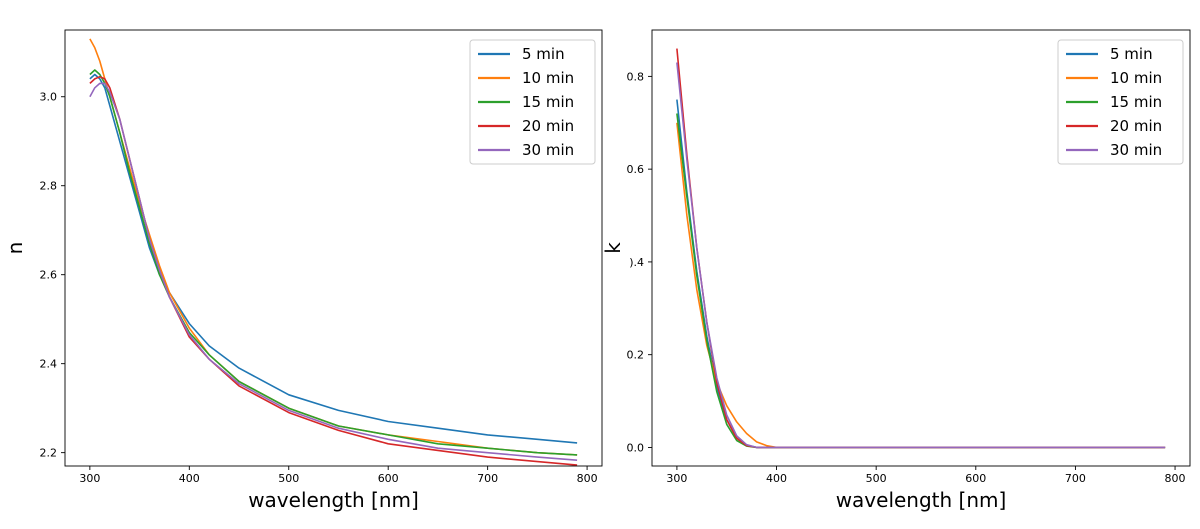  I want to click on y-tick-label: 2.6, so click(49, 275).